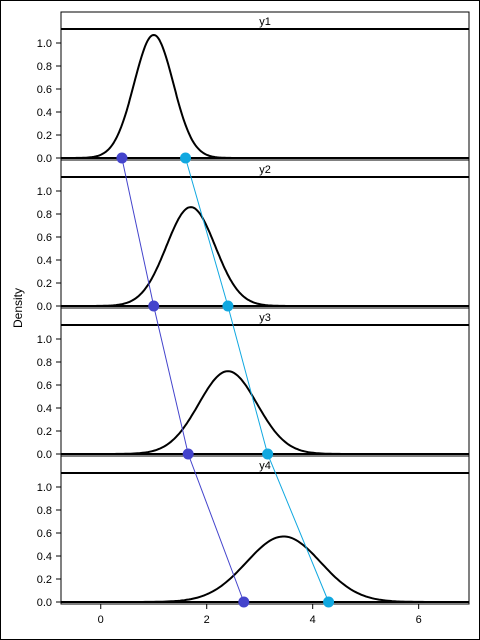  Describe the element at coordinates (265, 22) in the screenshot. I see `panel-title: y1` at that location.